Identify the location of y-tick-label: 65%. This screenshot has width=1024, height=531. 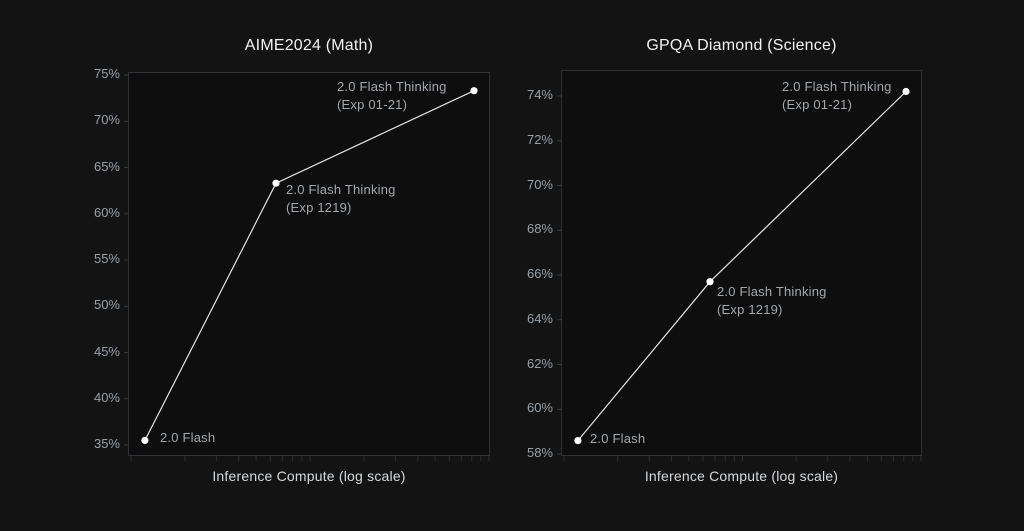
(106, 166).